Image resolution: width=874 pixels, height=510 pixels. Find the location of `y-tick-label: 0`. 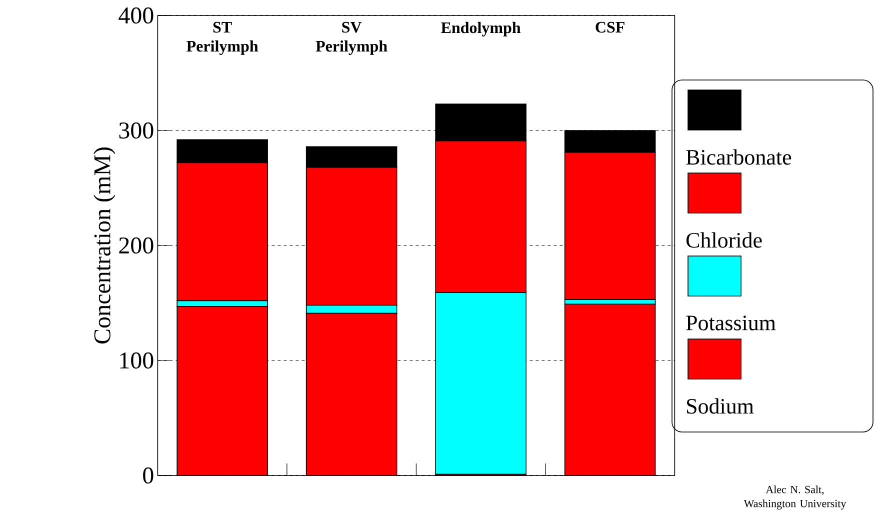

y-tick-label: 0 is located at coordinates (148, 475).